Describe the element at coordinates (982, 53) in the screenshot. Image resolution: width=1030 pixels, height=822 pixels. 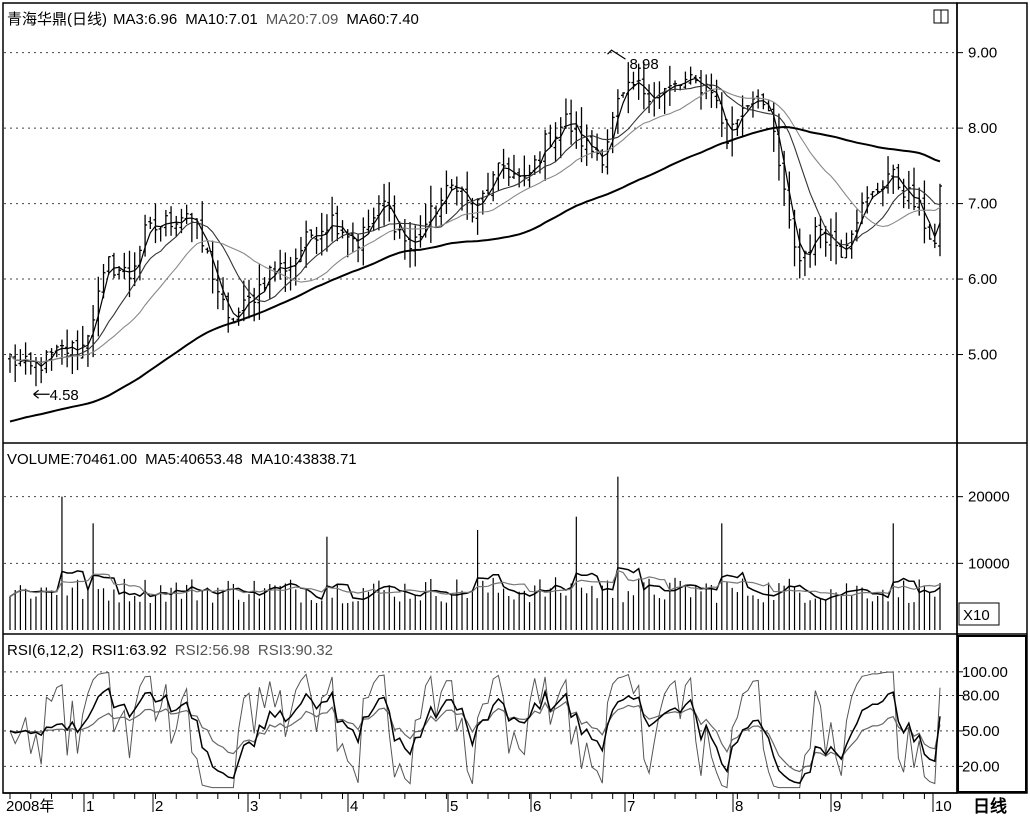
I see `price-tick-label: 9.00` at that location.